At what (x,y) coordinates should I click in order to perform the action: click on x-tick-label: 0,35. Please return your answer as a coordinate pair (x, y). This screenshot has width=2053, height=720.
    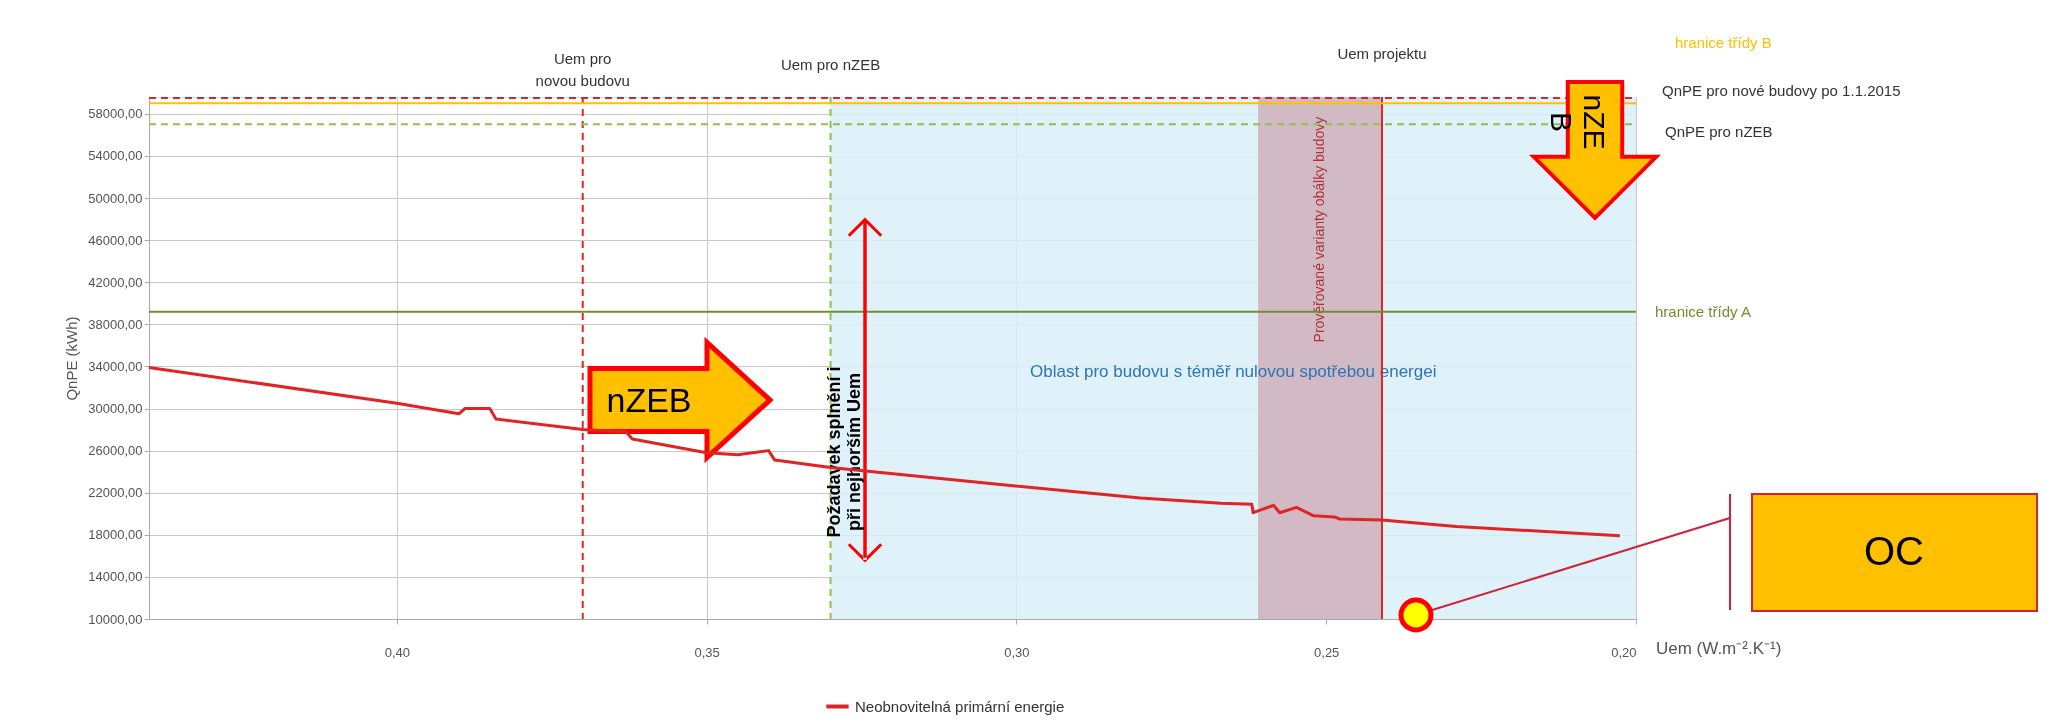
    Looking at the image, I should click on (707, 652).